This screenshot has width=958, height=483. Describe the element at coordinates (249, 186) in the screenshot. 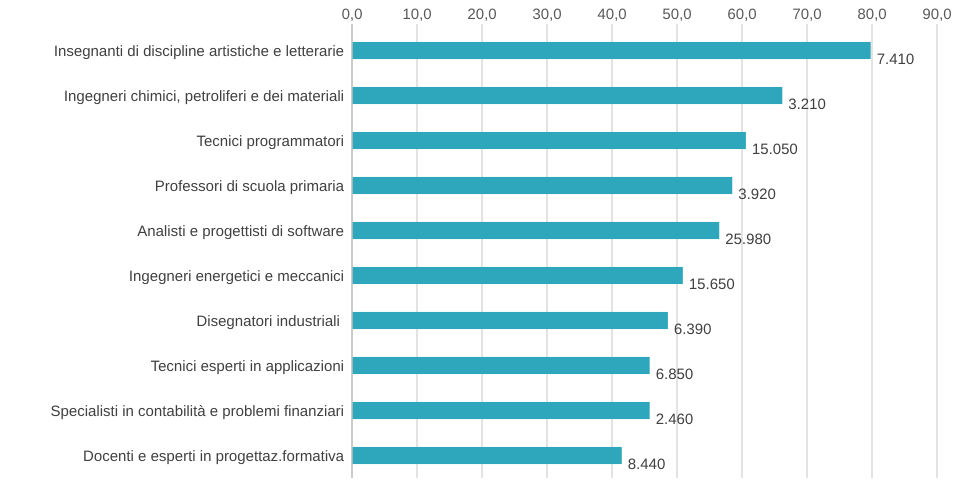

I see `y-tick-label: Professori di scuola primaria` at that location.